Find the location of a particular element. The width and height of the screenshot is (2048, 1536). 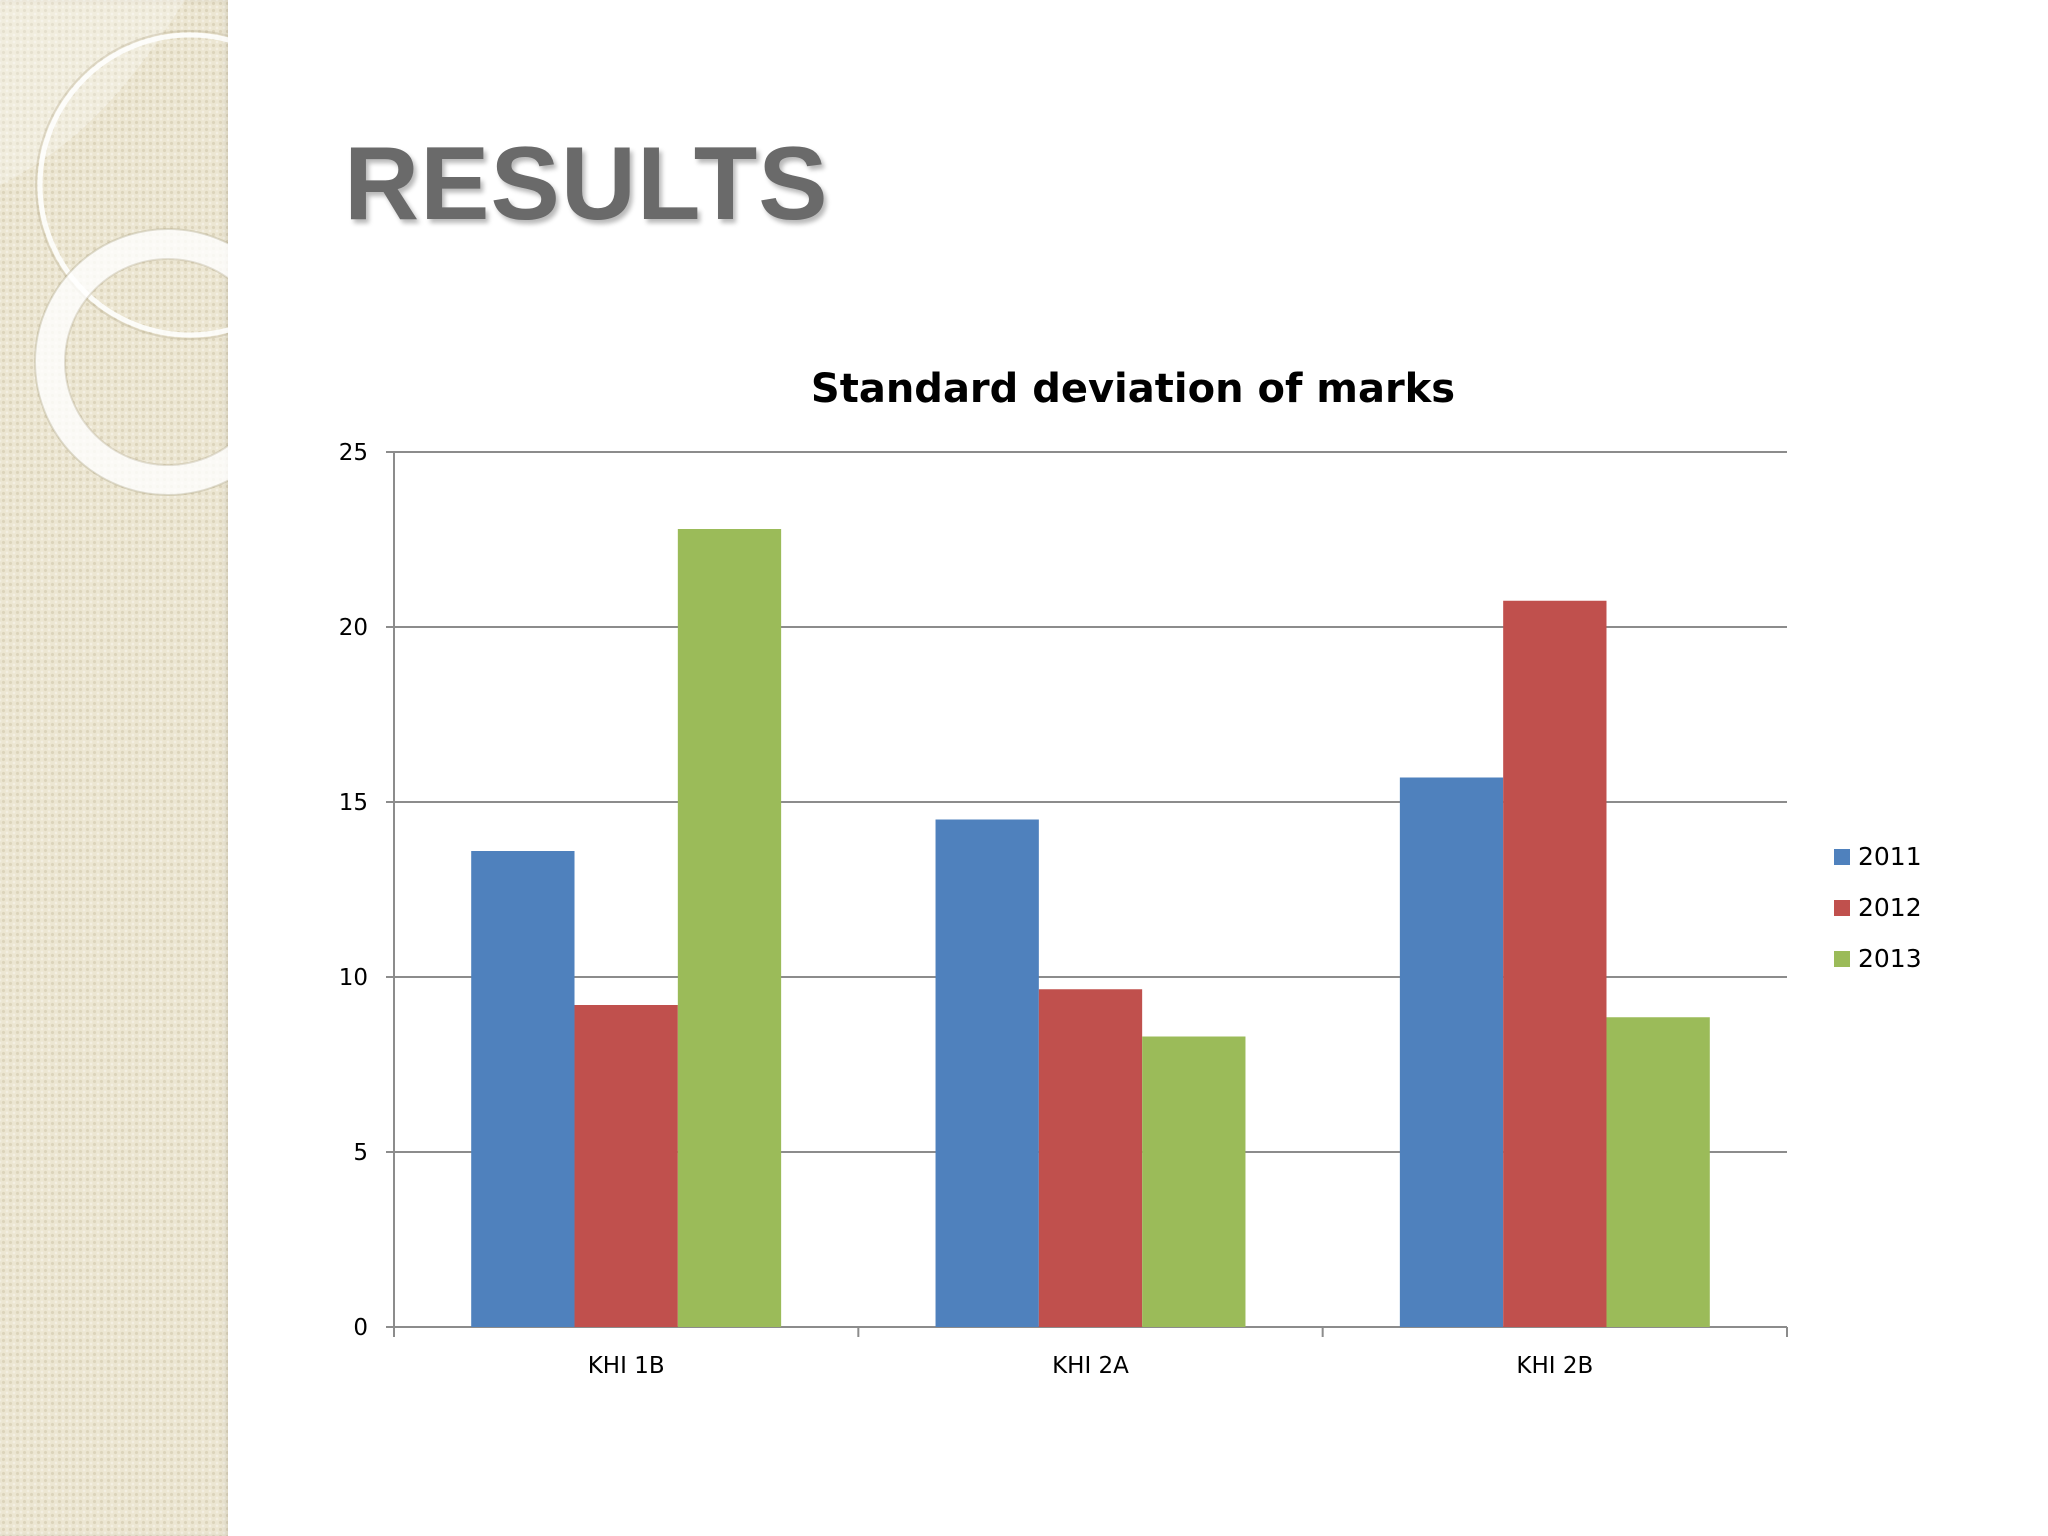

legend-label-2011: 2011 is located at coordinates (1890, 856).